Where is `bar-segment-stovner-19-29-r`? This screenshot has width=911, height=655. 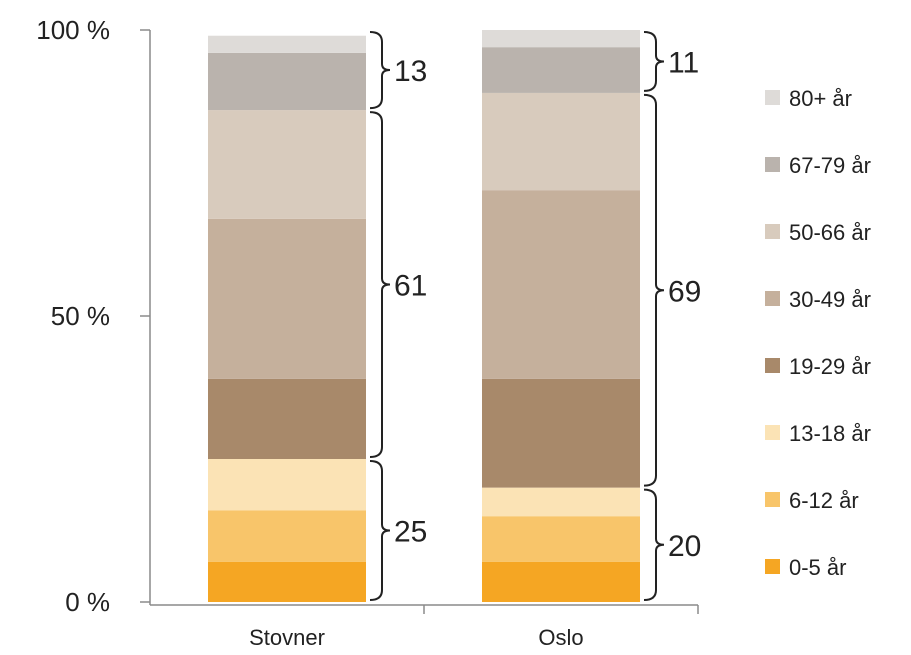
bar-segment-stovner-19-29-r is located at coordinates (287, 418).